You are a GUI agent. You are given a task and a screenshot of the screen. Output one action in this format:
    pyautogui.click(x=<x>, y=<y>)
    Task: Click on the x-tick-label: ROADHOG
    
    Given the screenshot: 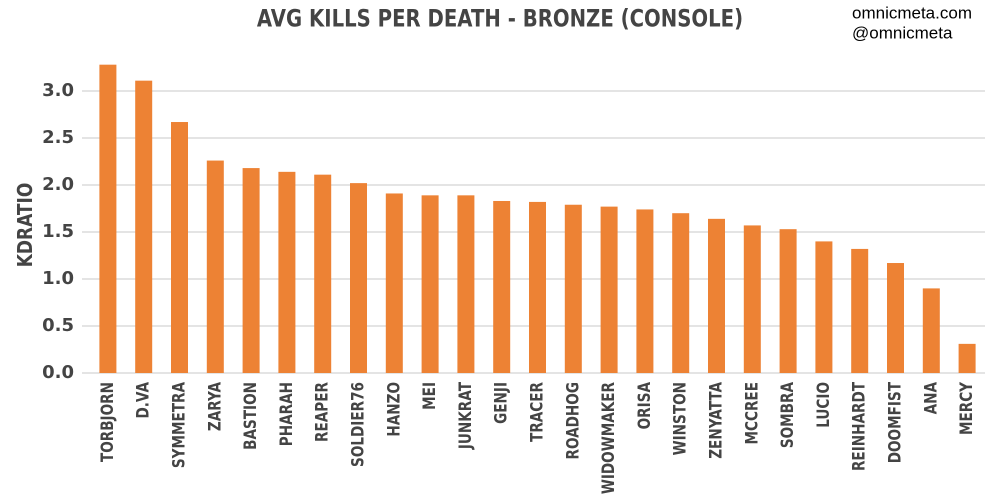 What is the action you would take?
    pyautogui.click(x=573, y=420)
    